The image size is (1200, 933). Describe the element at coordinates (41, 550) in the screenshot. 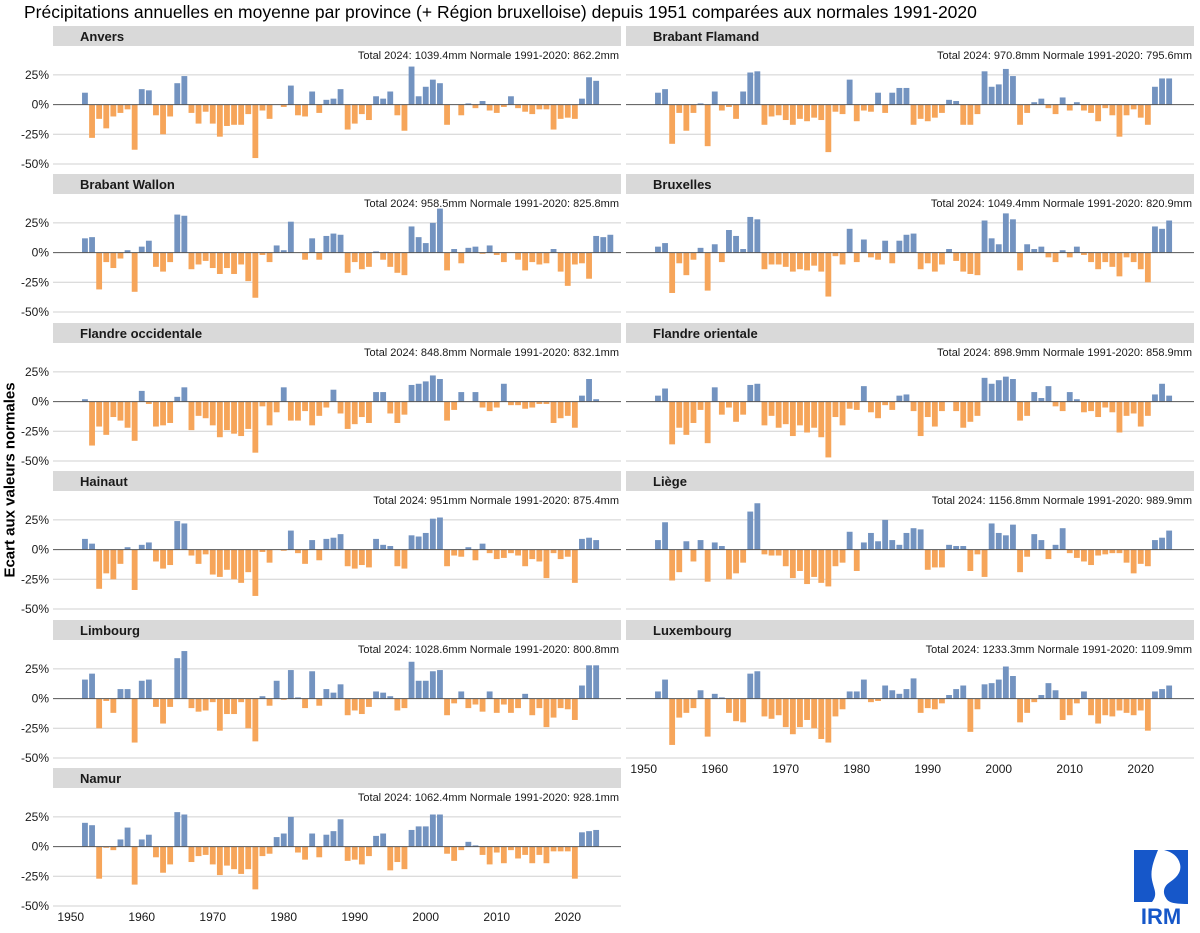

I see `y-tick-label: 0%` at that location.